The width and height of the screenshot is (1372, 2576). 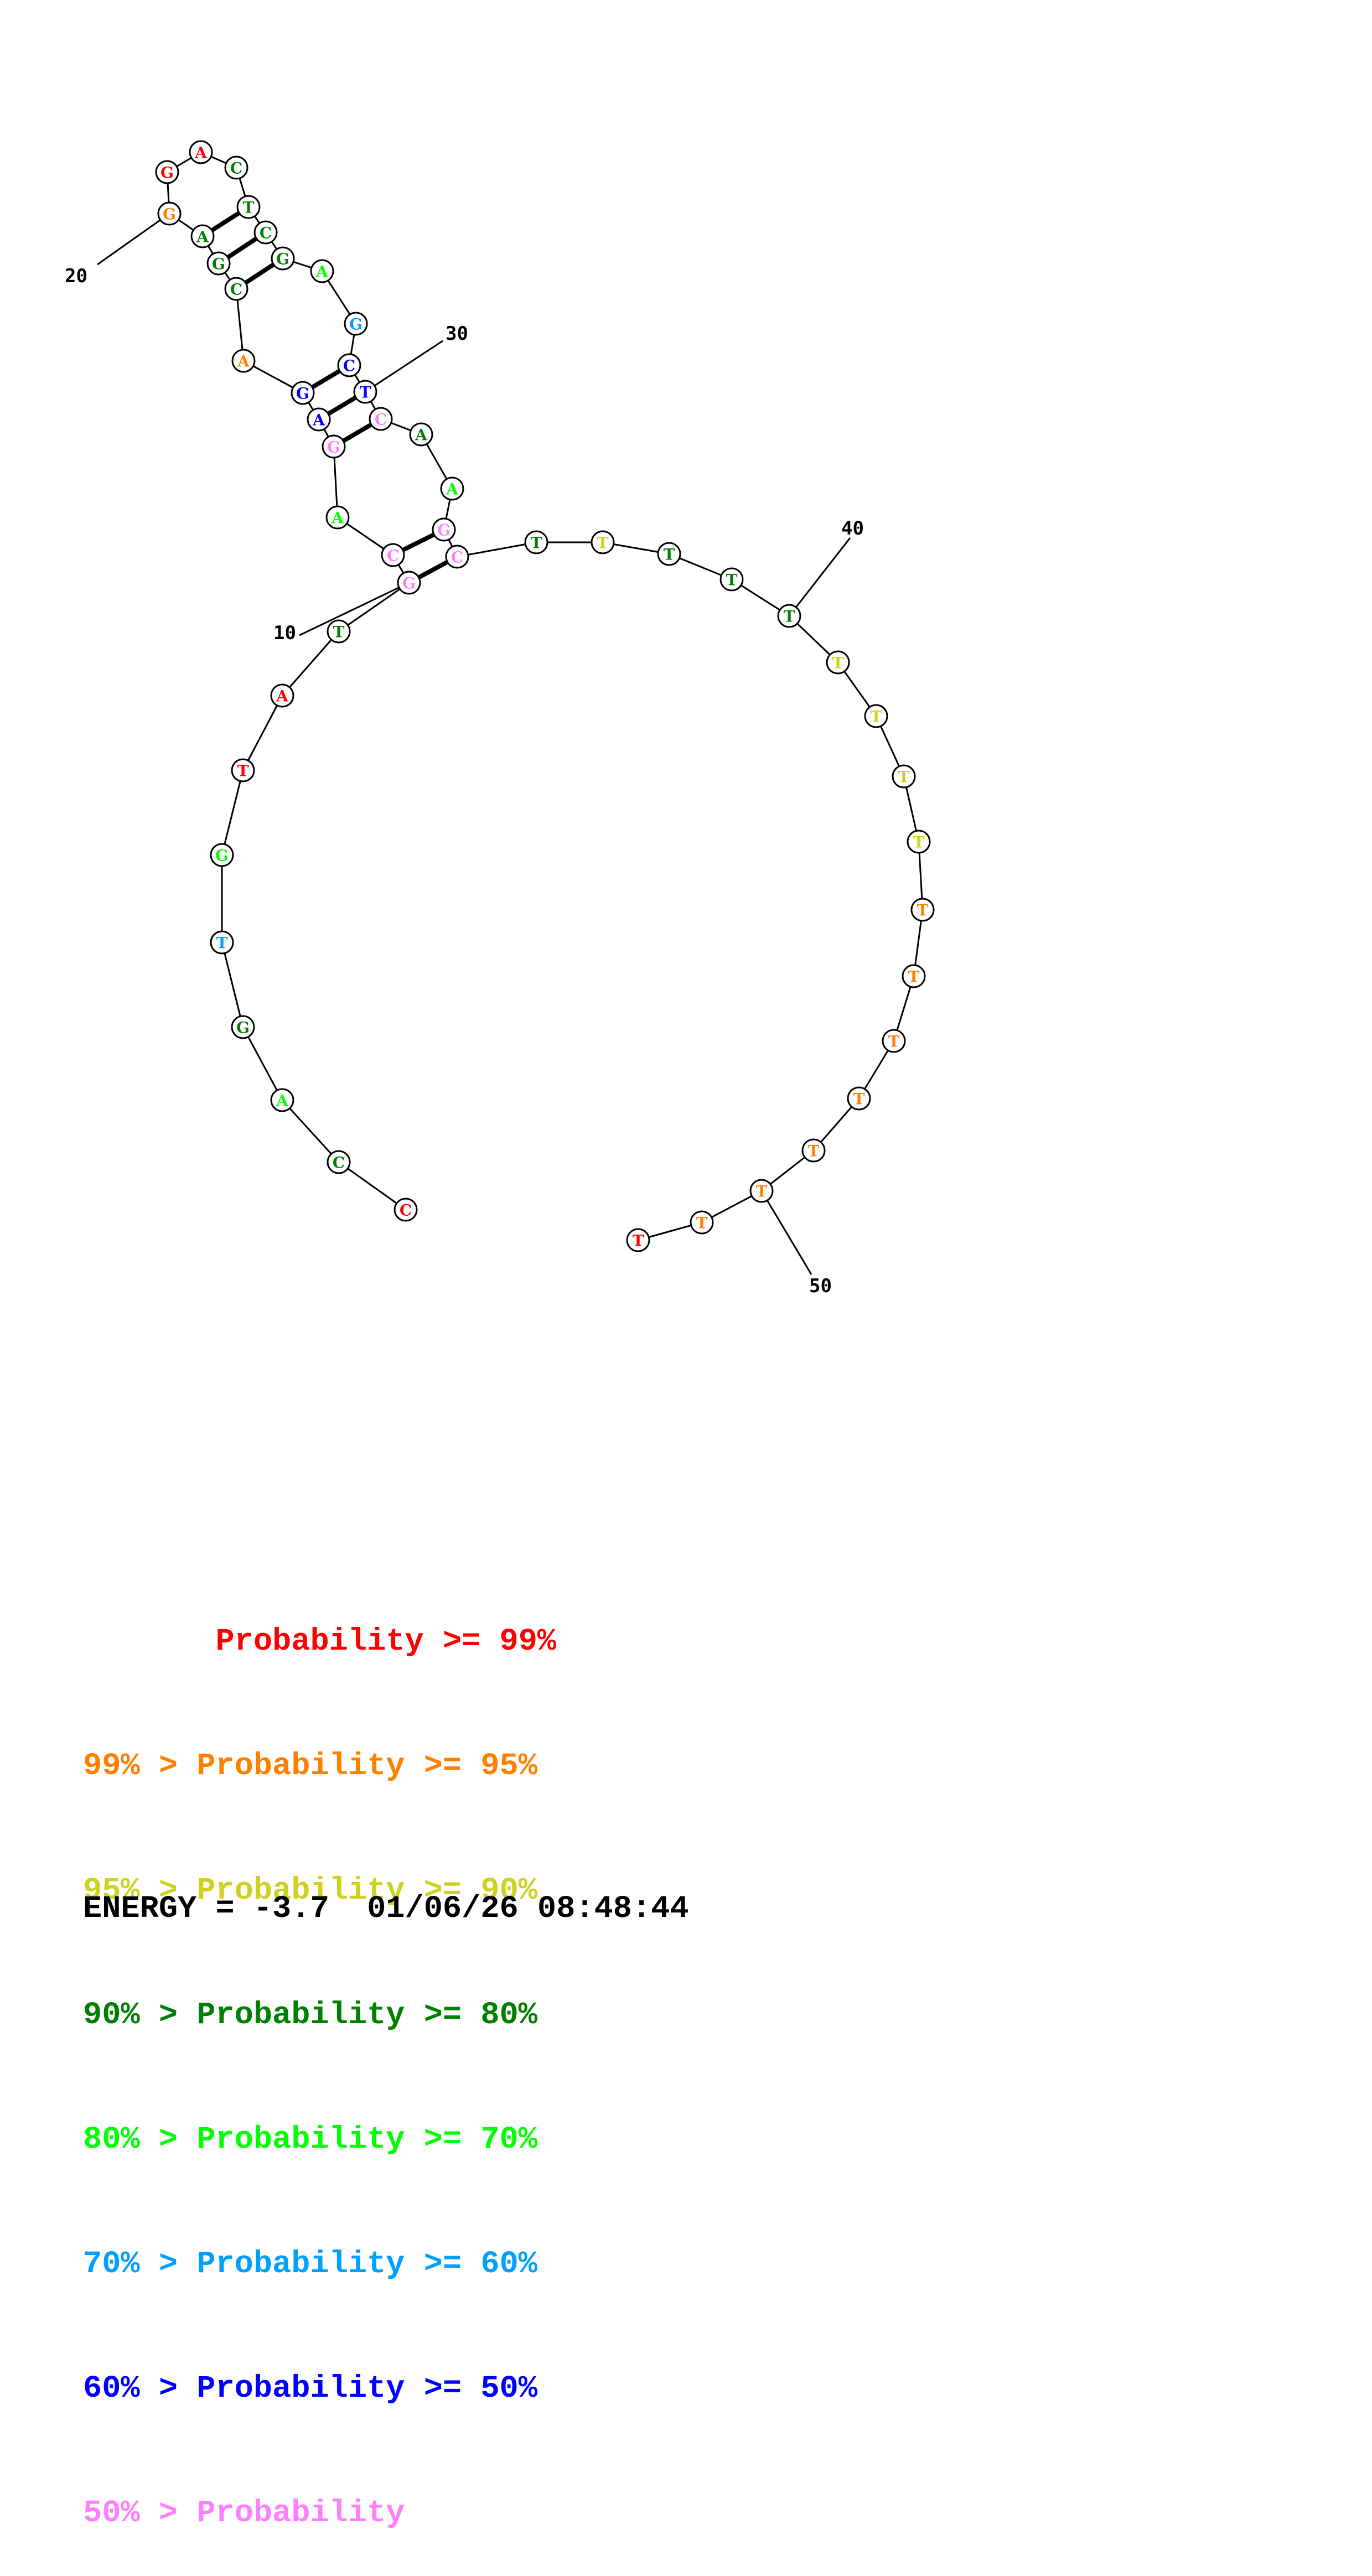 I want to click on nucleotide-44: T, so click(x=919, y=842).